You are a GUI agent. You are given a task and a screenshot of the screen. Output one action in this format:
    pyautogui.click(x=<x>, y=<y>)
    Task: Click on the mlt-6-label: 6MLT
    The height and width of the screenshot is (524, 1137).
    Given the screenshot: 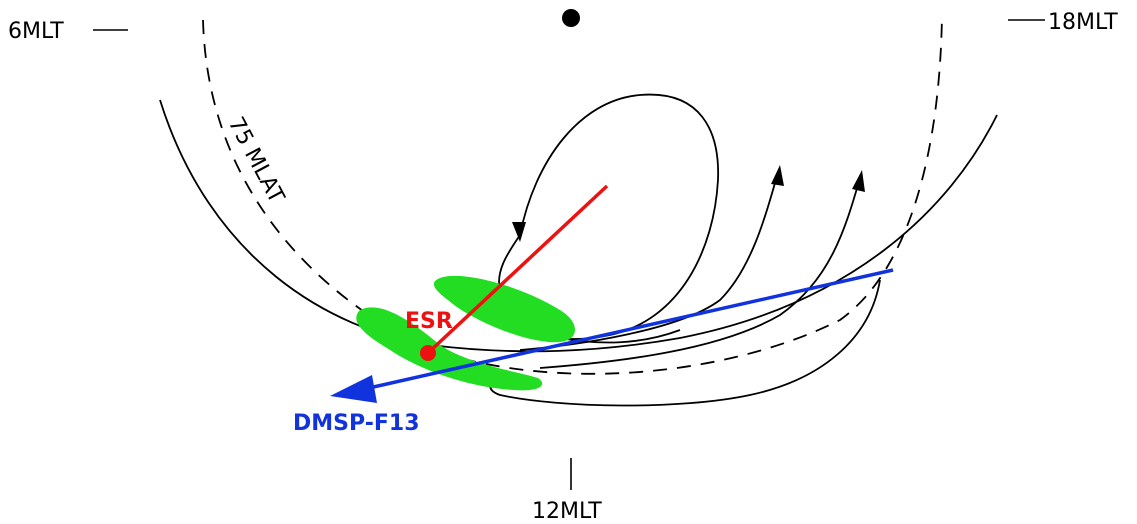 What is the action you would take?
    pyautogui.click(x=36, y=31)
    